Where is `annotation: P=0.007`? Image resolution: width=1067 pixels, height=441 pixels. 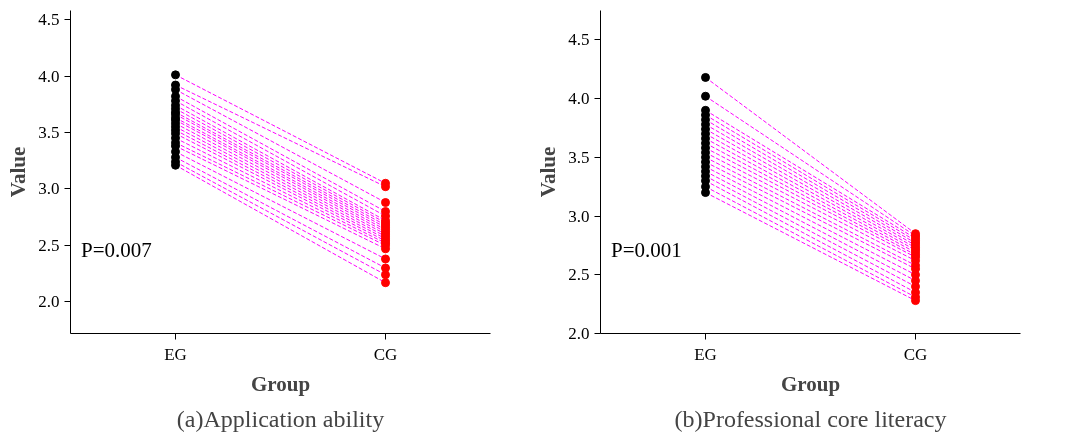 annotation: P=0.007 is located at coordinates (116, 250).